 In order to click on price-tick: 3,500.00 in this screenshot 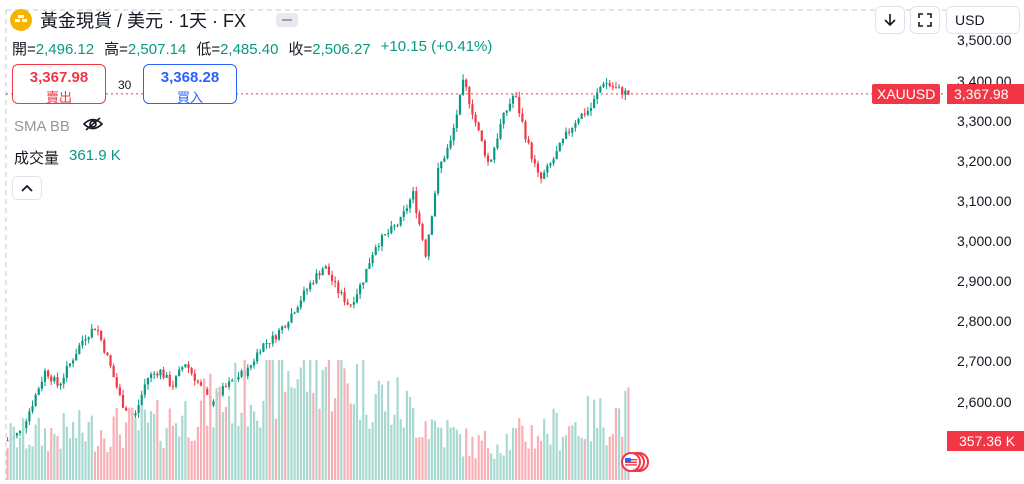, I will do `click(984, 40)`.